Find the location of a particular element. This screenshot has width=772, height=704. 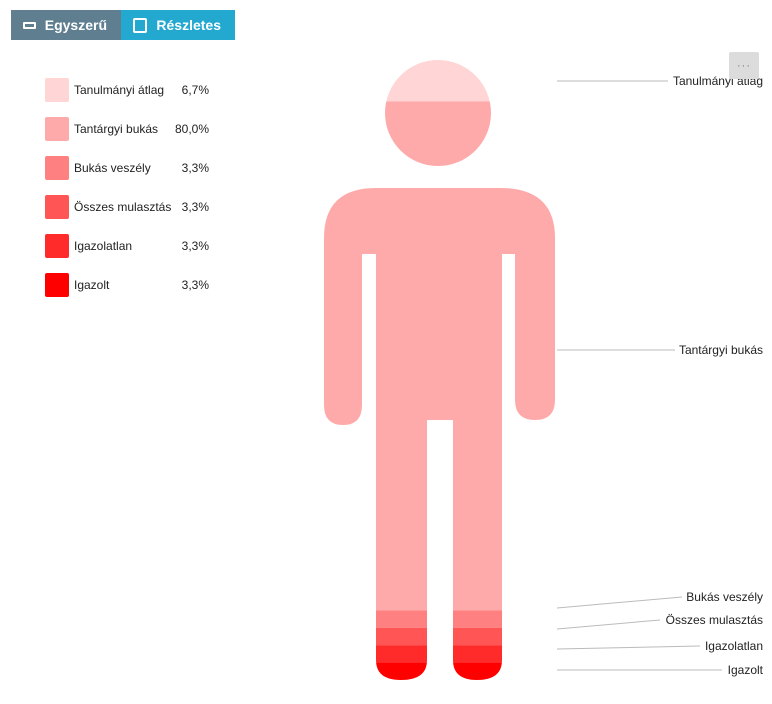

legend-label: Igazolt is located at coordinates (92, 285).